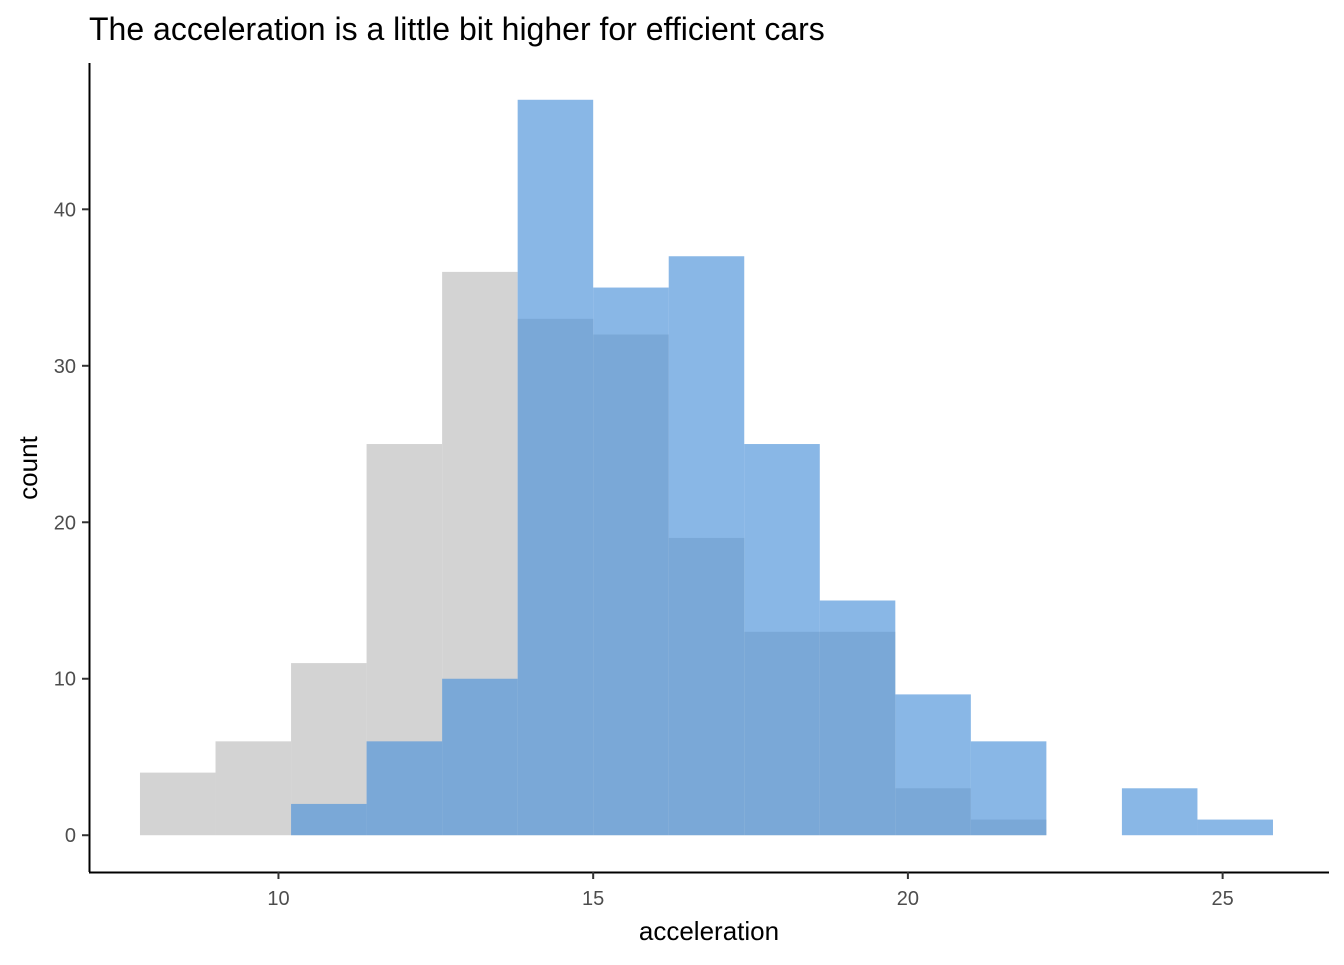 Image resolution: width=1344 pixels, height=965 pixels. What do you see at coordinates (65, 680) in the screenshot?
I see `y-tick-label: 10` at bounding box center [65, 680].